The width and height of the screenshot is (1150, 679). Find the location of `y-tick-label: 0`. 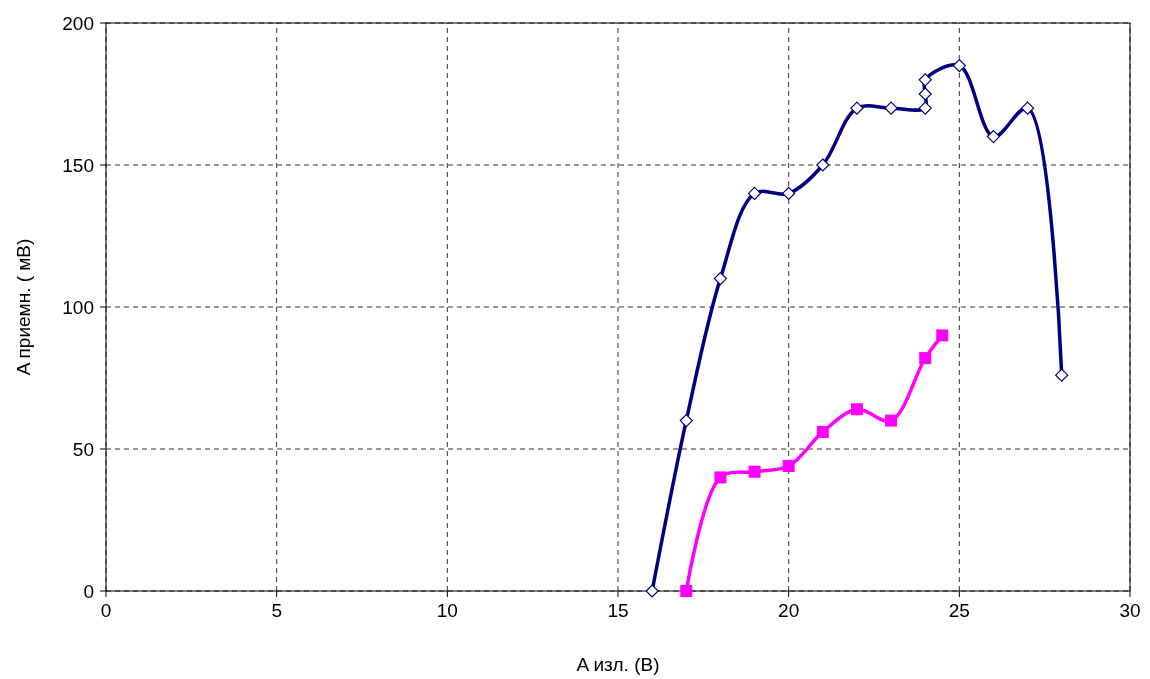

y-tick-label: 0 is located at coordinates (88, 591).